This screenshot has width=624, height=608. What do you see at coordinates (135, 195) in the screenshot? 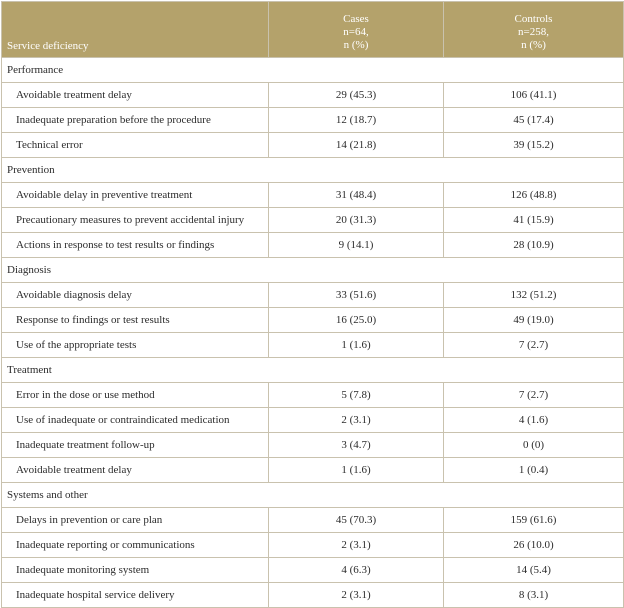
I see `row-label: Avoidable delay in preventive treatment` at bounding box center [135, 195].